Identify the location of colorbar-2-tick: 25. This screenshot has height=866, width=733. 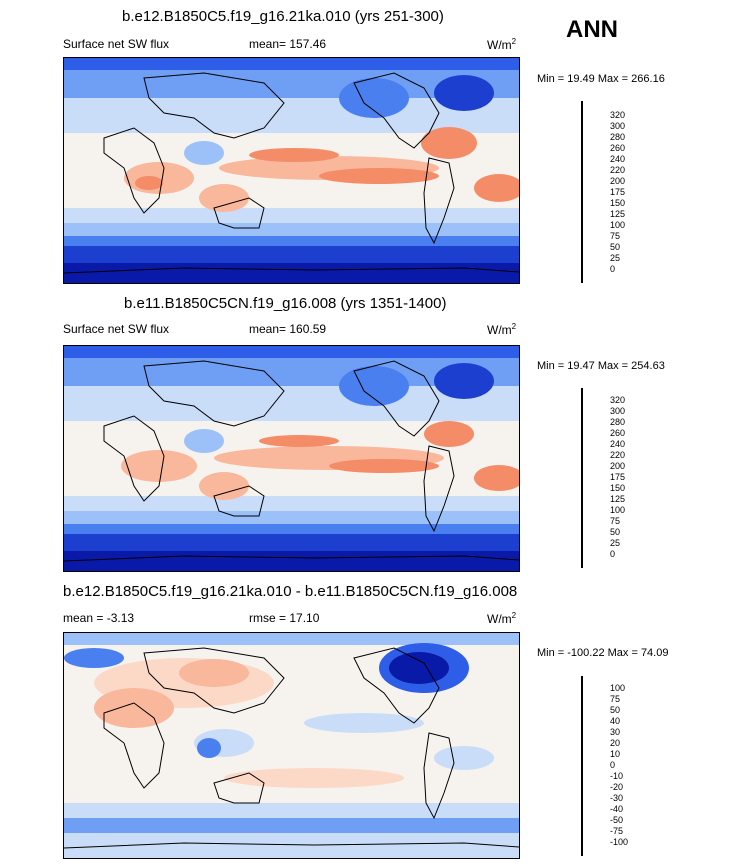
(615, 543).